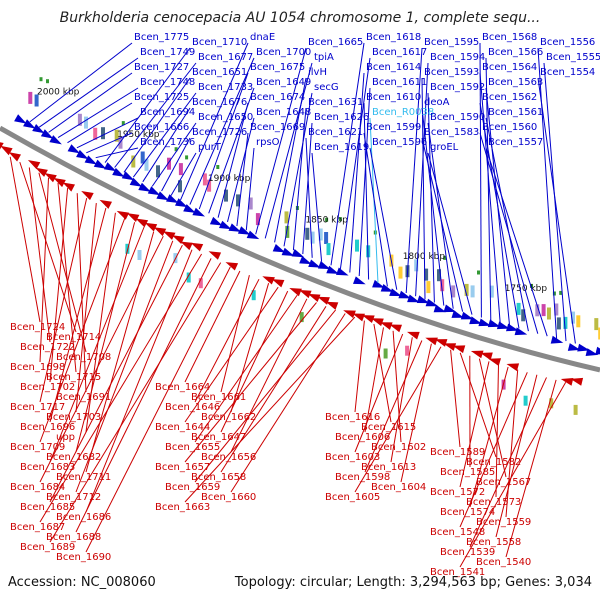 The width and height of the screenshot is (600, 600). Describe the element at coordinates (182, 467) in the screenshot. I see `reverse-gene-label: Bcen_1657` at that location.